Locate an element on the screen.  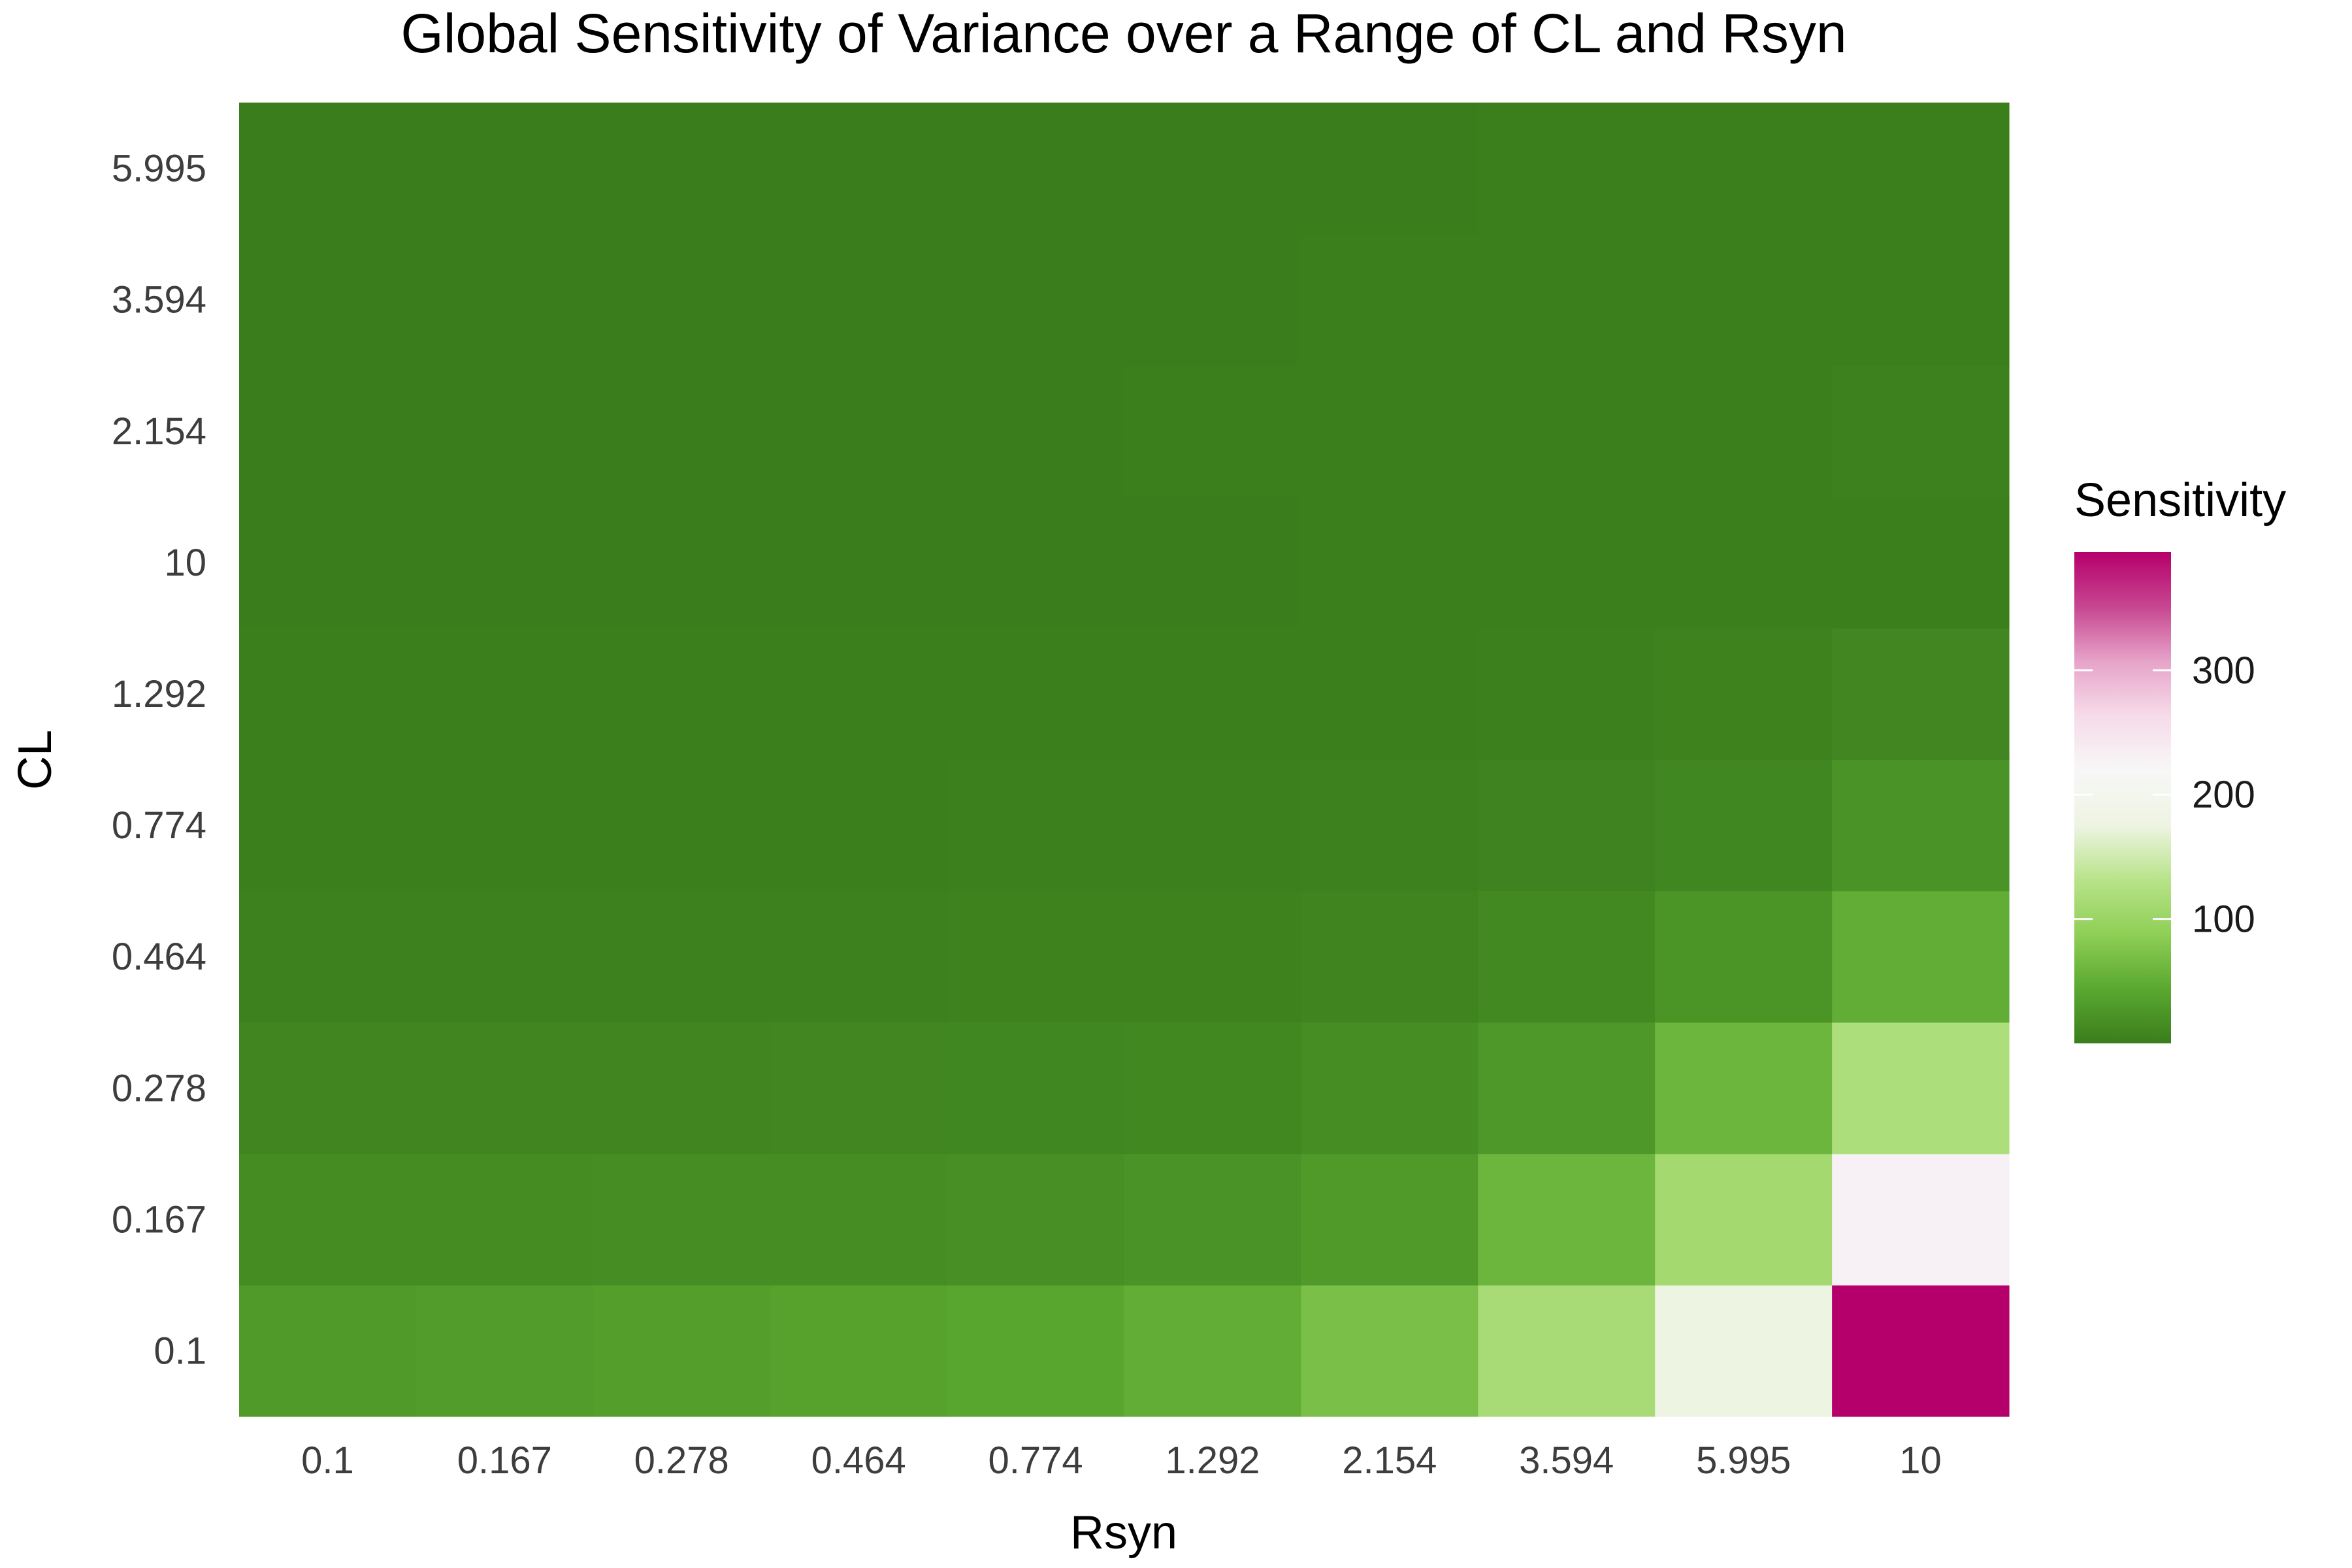
x-tick-label: 5.995 is located at coordinates (1743, 1460).